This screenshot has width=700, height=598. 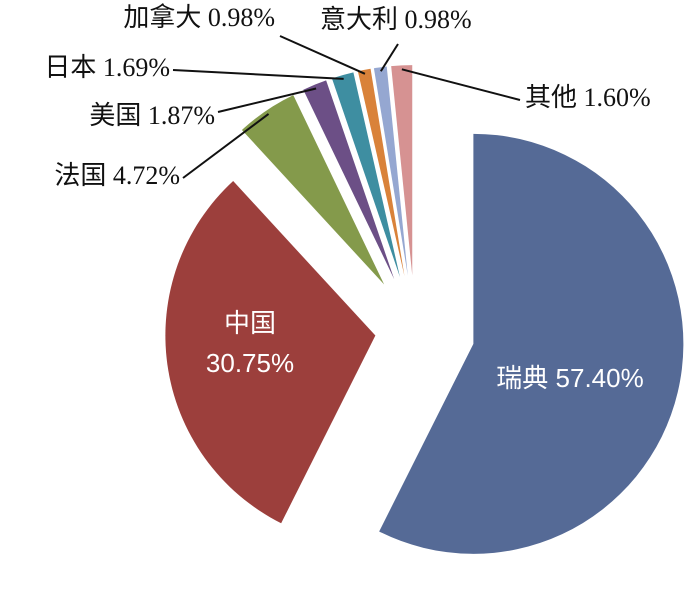 I want to click on slice-category: 瑞典, so click(x=522, y=378).